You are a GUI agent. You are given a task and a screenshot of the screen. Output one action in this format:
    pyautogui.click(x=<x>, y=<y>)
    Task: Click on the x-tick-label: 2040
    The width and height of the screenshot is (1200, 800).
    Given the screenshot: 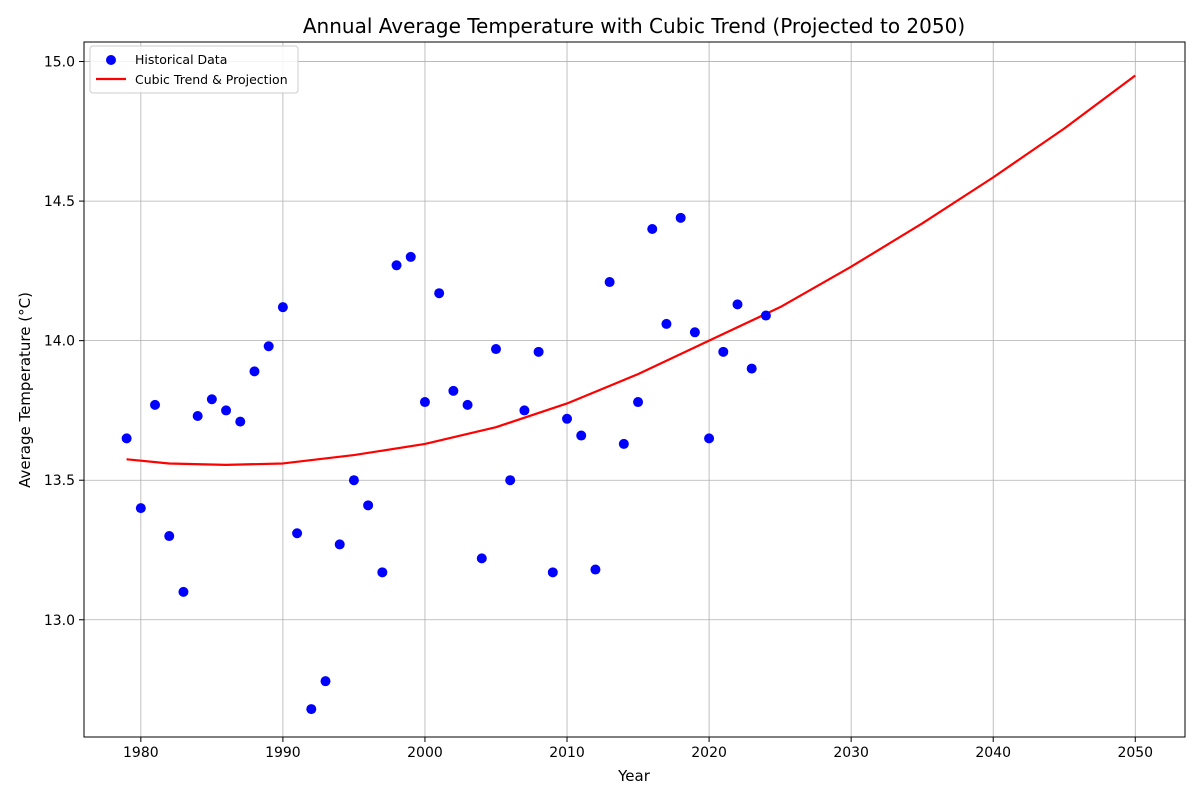 What is the action you would take?
    pyautogui.click(x=993, y=753)
    